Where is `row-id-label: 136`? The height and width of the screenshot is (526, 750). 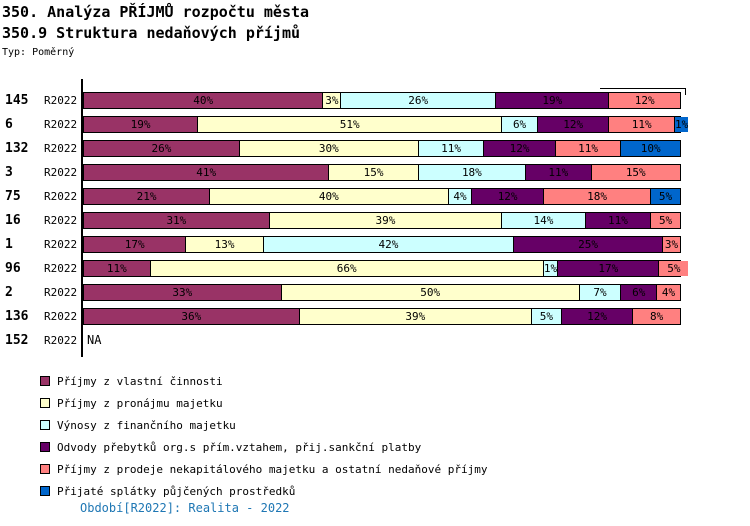
row-id-label: 136 is located at coordinates (17, 316).